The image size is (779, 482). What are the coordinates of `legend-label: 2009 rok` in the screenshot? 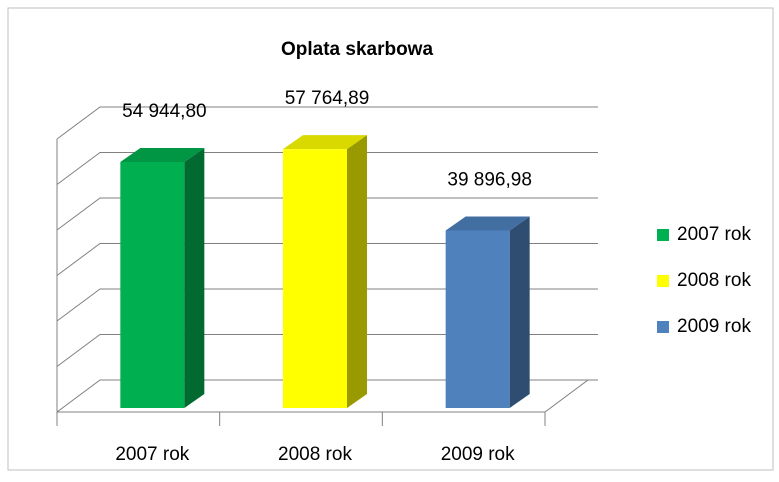 It's located at (714, 326).